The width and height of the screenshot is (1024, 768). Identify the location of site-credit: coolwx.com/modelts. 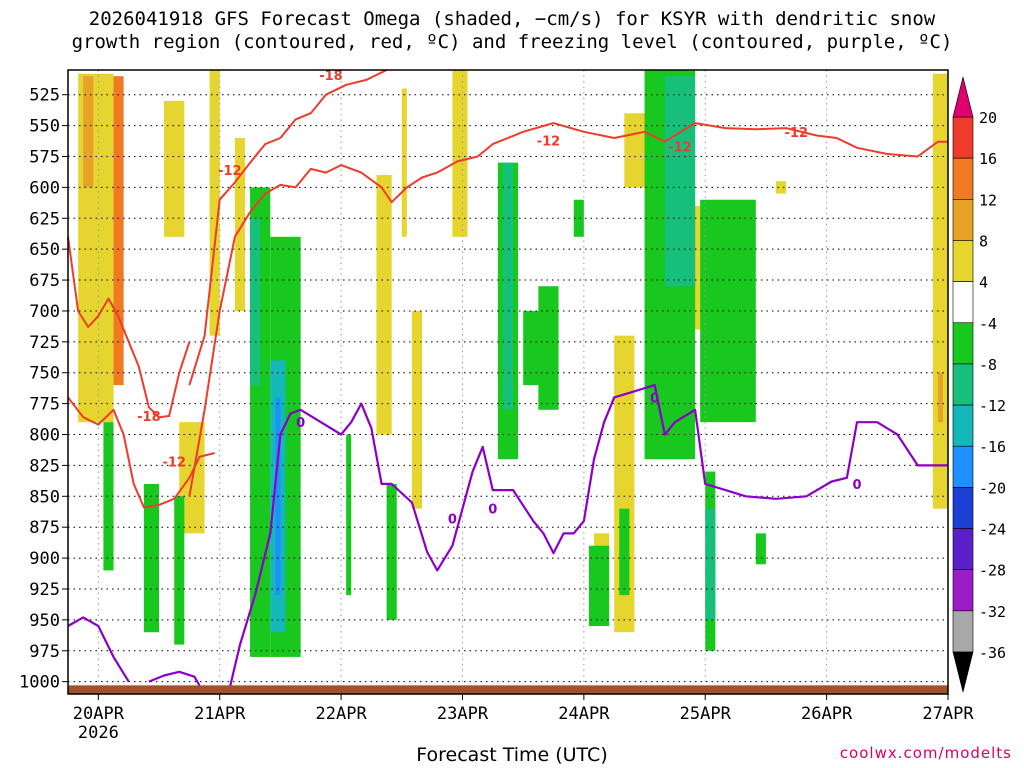
(925, 753).